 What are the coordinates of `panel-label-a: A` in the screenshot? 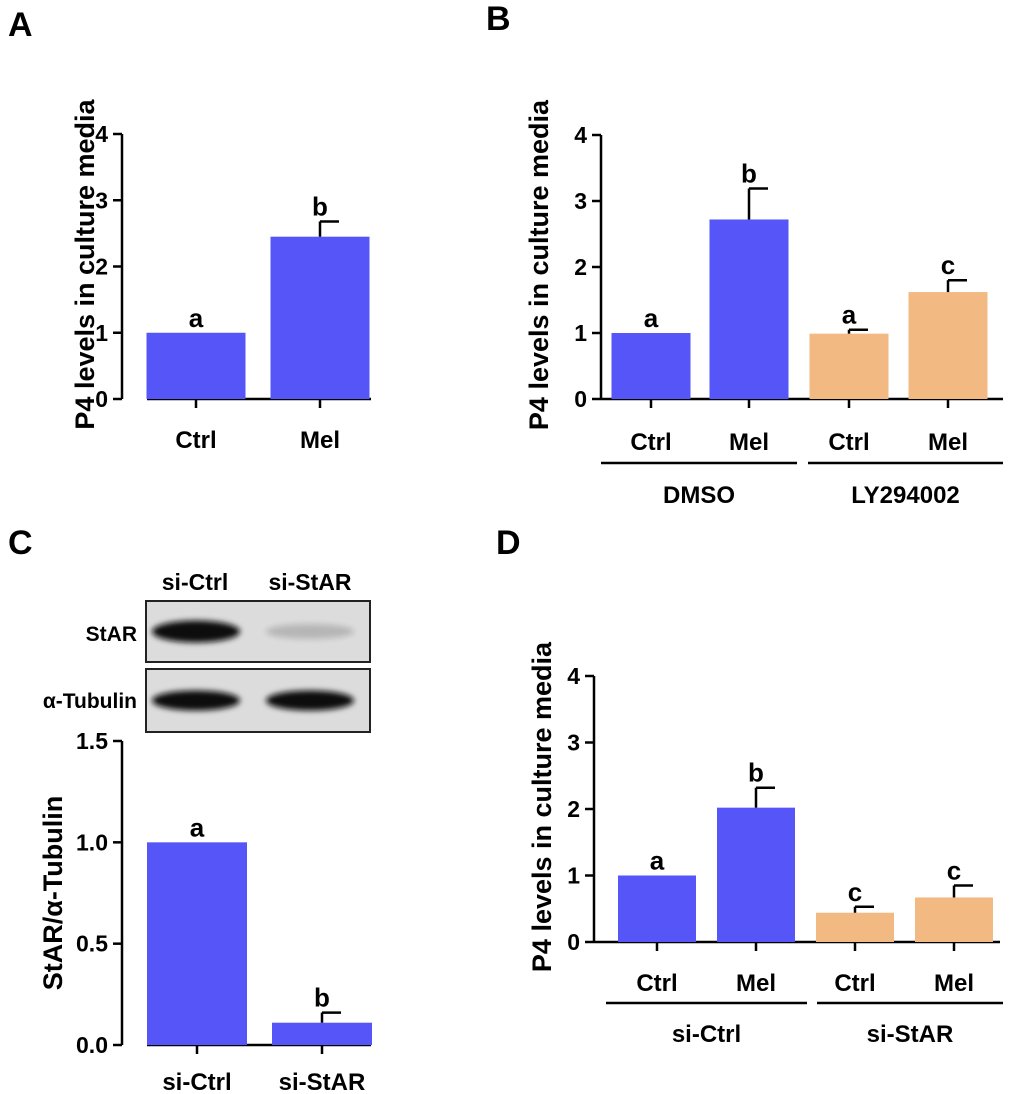 It's located at (20, 25).